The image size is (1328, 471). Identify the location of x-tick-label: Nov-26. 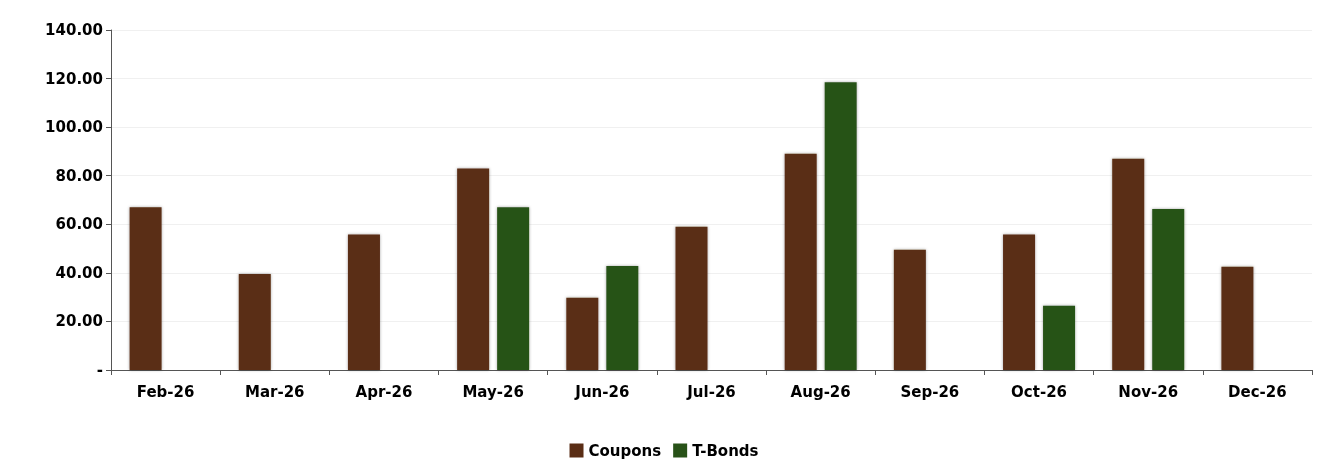
(1148, 391).